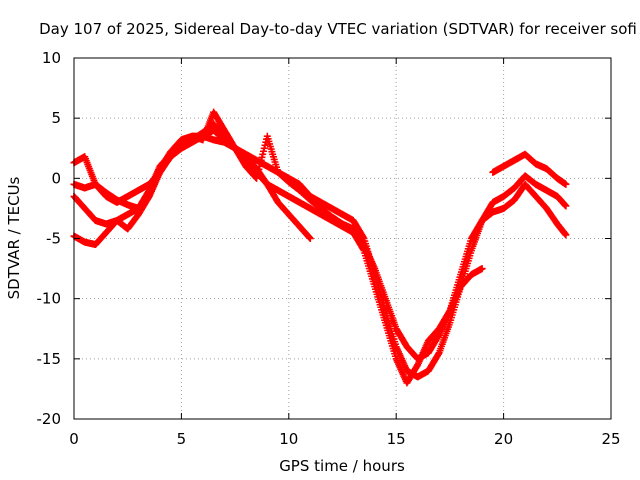  I want to click on y-tick-label: 10, so click(51, 58).